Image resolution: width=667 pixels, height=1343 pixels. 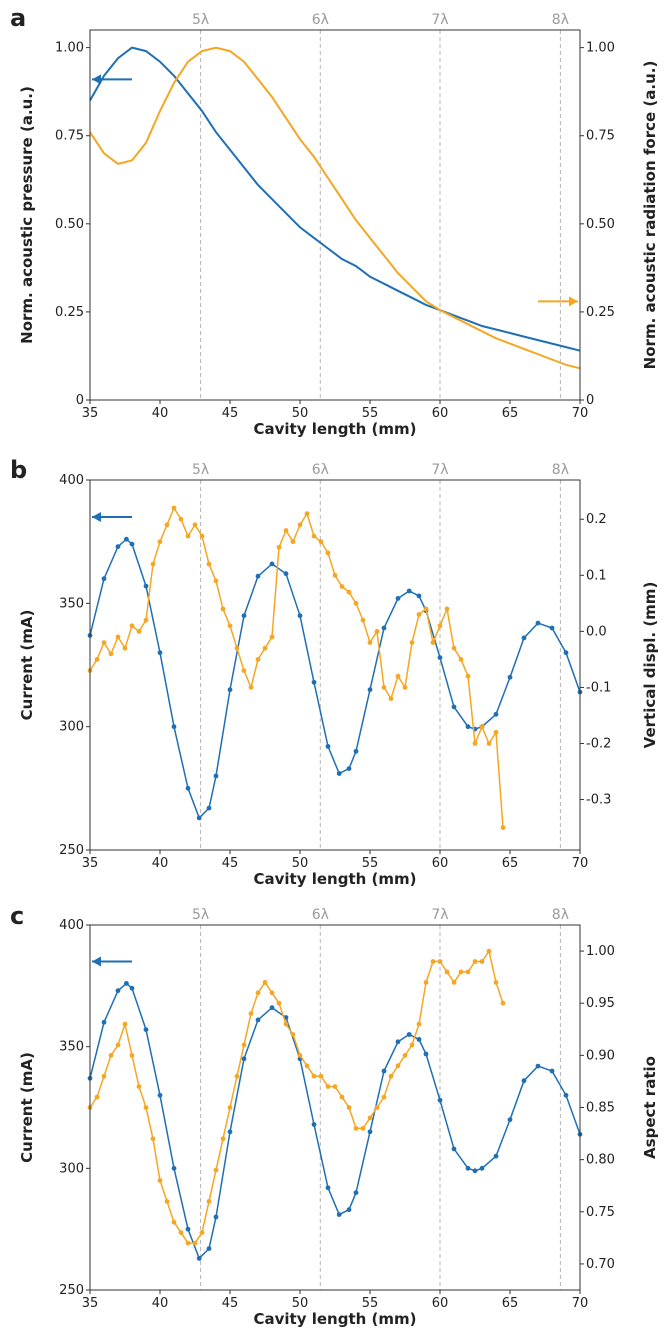 What do you see at coordinates (160, 863) in the screenshot?
I see `x-tick-label: 40` at bounding box center [160, 863].